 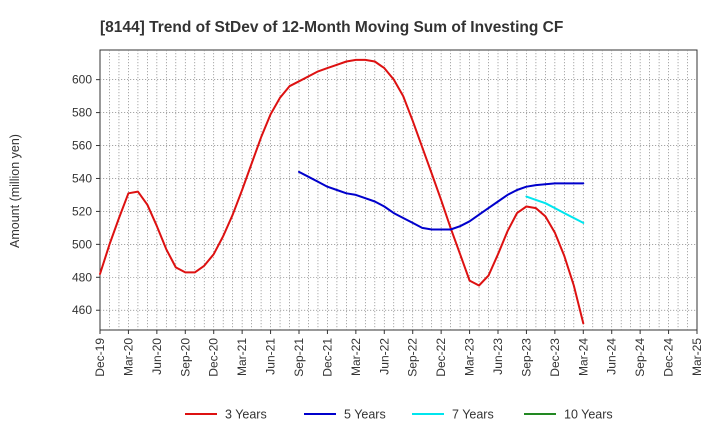 I want to click on x-tick-label: Sep-20, so click(x=185, y=357).